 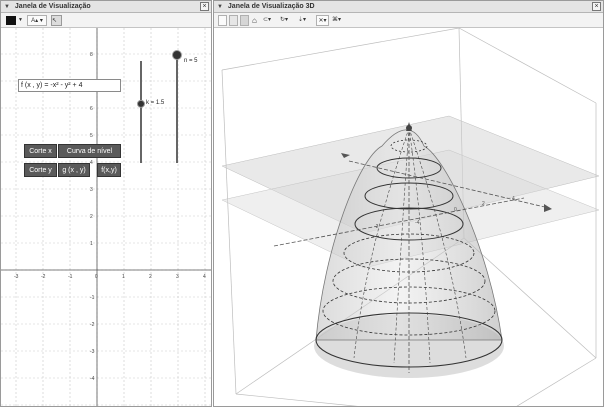 What do you see at coordinates (513, 199) in the screenshot?
I see `tick-label-3d: 4` at bounding box center [513, 199].